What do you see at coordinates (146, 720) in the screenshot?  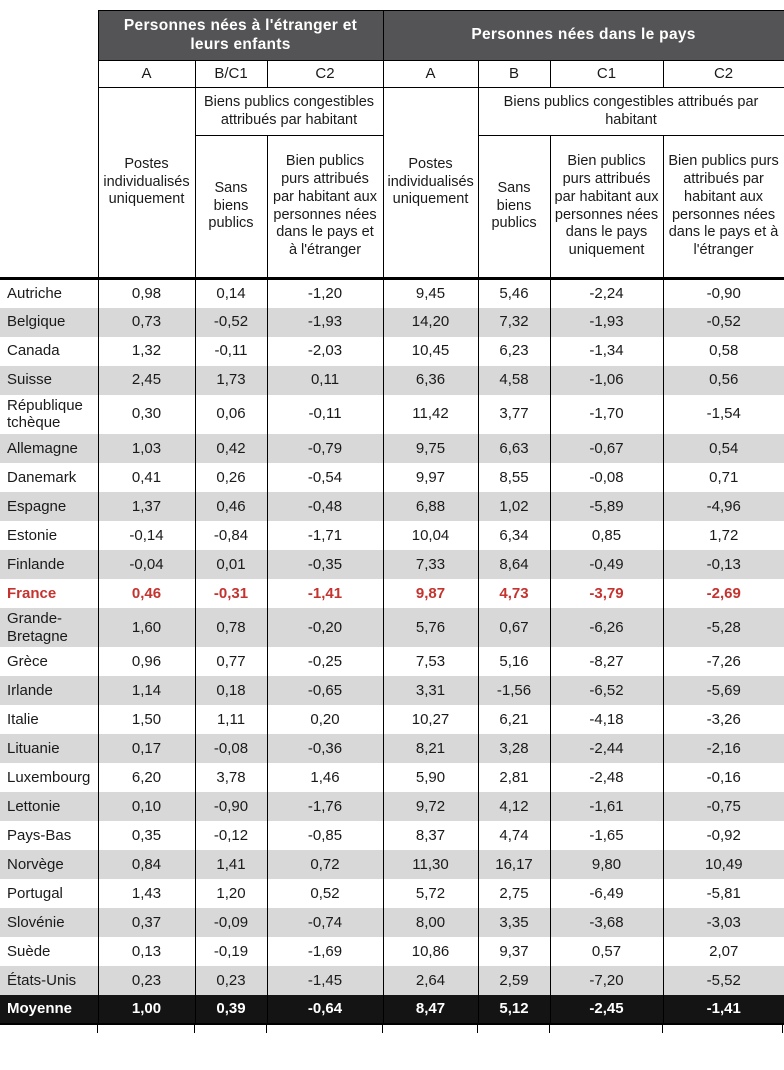 I see `value-cell: 1,50` at bounding box center [146, 720].